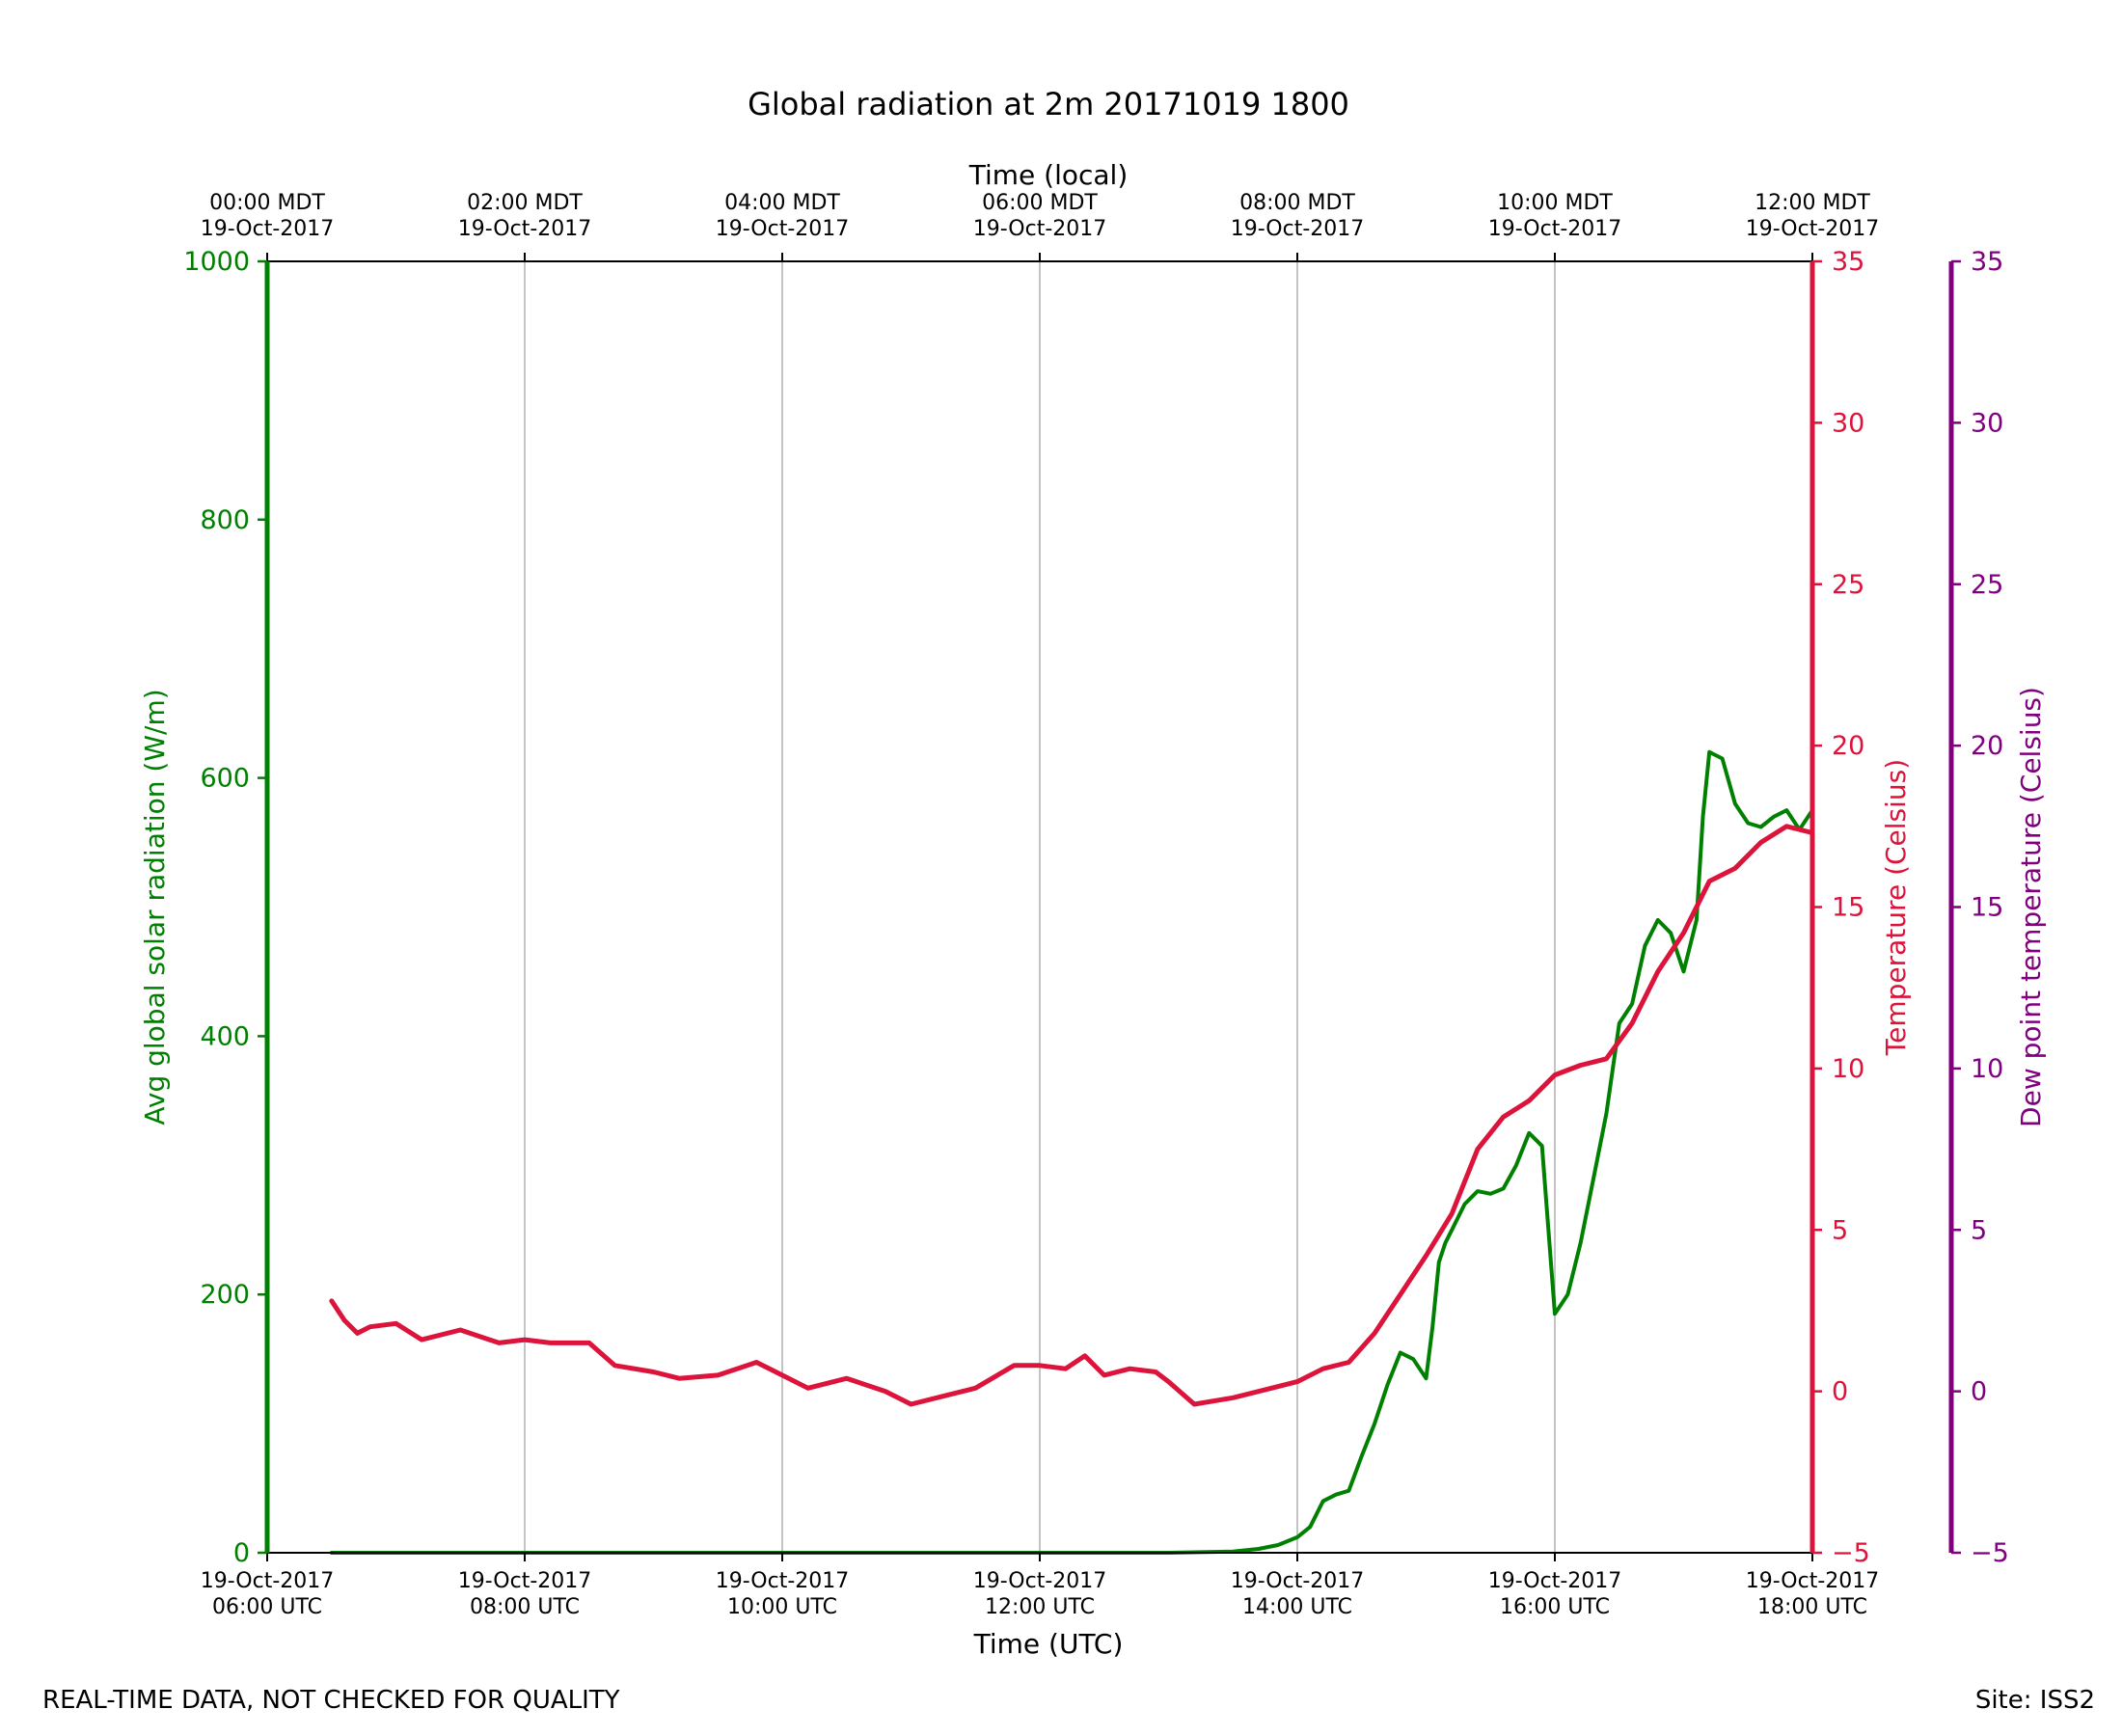  Describe the element at coordinates (1812, 1607) in the screenshot. I see `x-tick-label-bottom: 18:00 UTC` at that location.